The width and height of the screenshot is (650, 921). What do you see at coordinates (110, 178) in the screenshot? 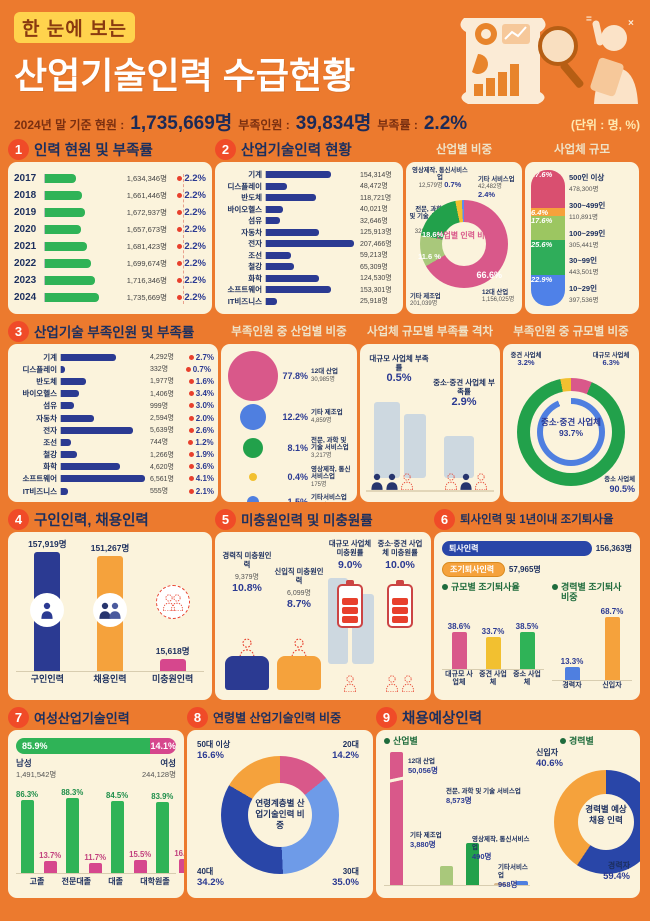
I see `table-row: 2017 1,634,346명 2.2%` at bounding box center [110, 178].